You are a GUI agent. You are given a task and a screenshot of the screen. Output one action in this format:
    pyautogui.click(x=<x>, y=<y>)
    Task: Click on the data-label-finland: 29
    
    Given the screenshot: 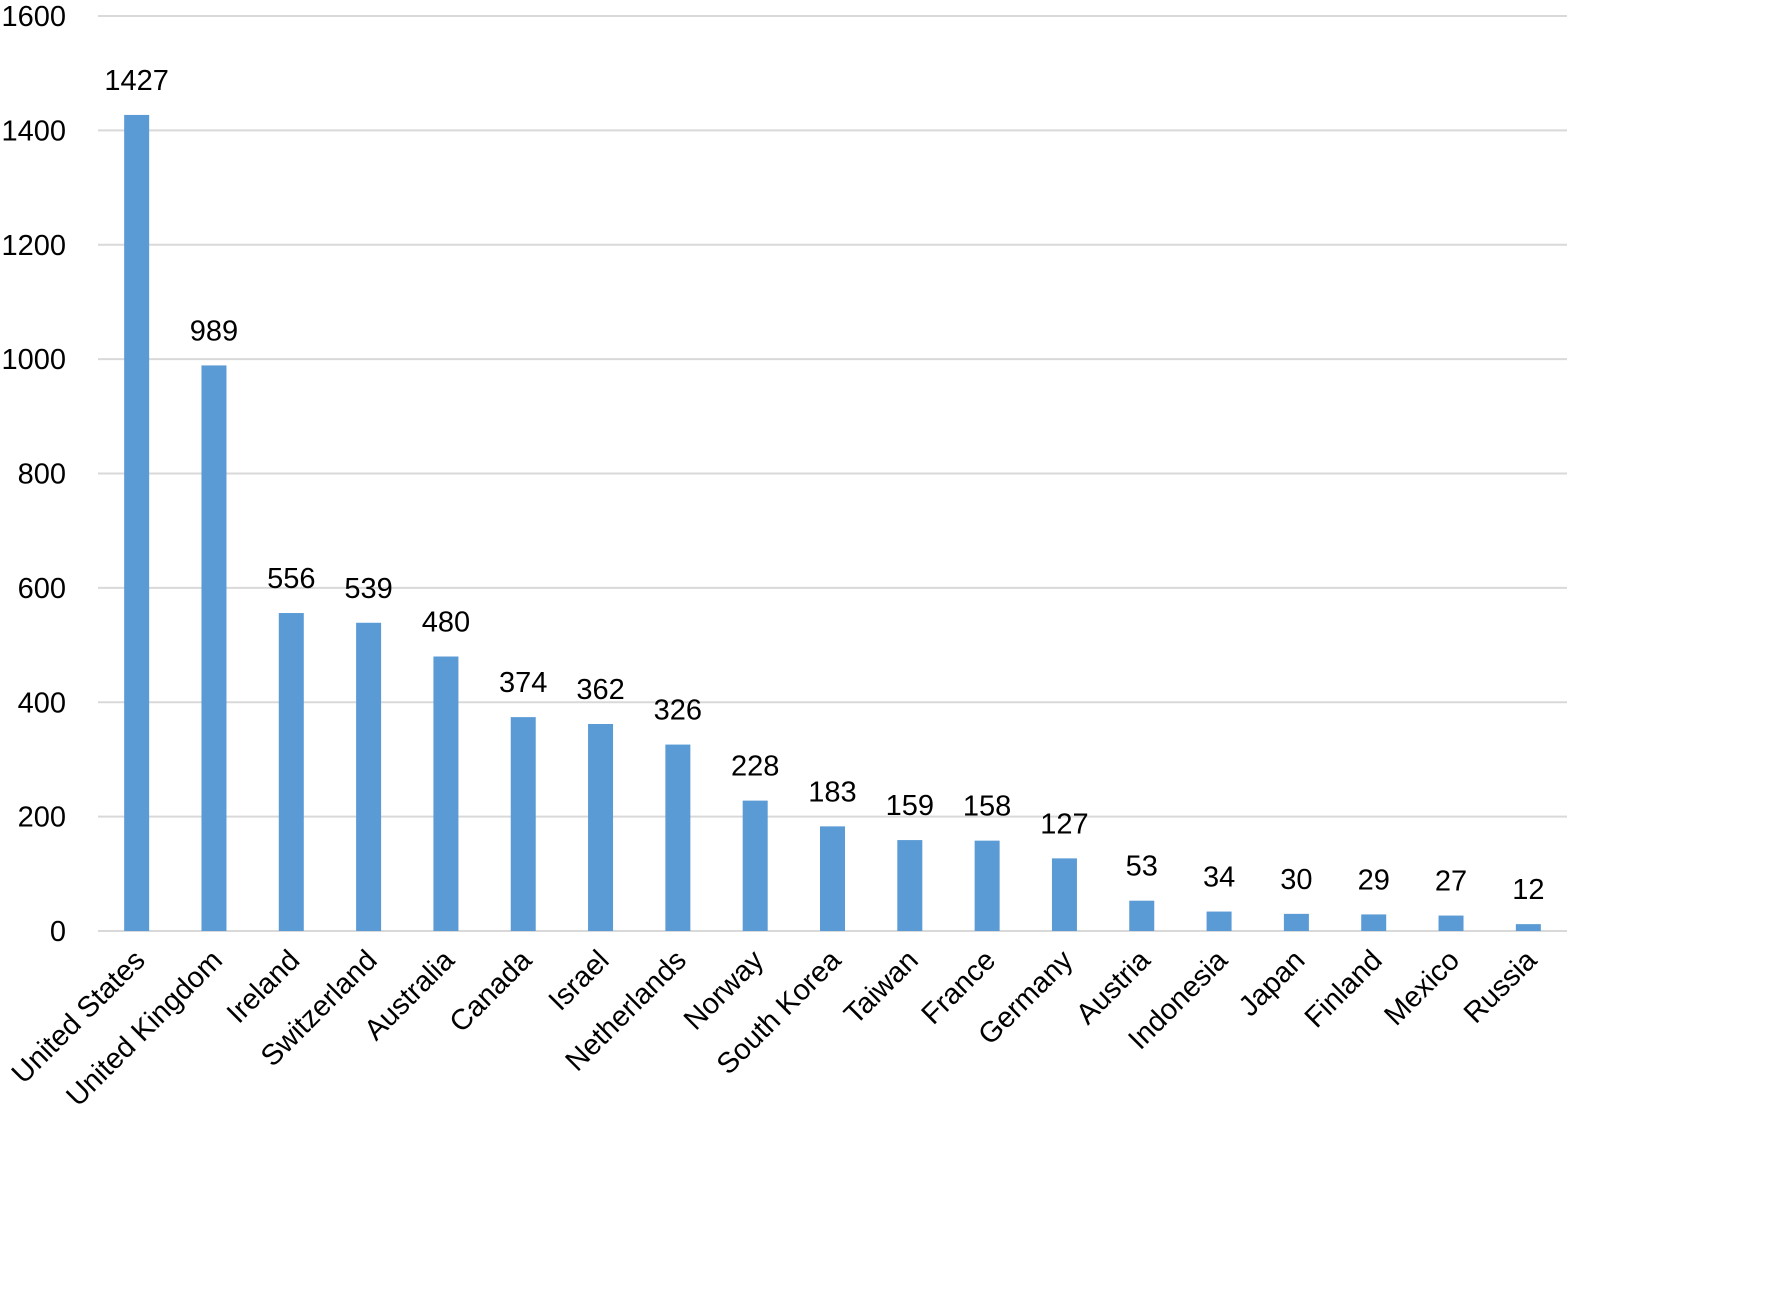 What is the action you would take?
    pyautogui.click(x=1374, y=880)
    